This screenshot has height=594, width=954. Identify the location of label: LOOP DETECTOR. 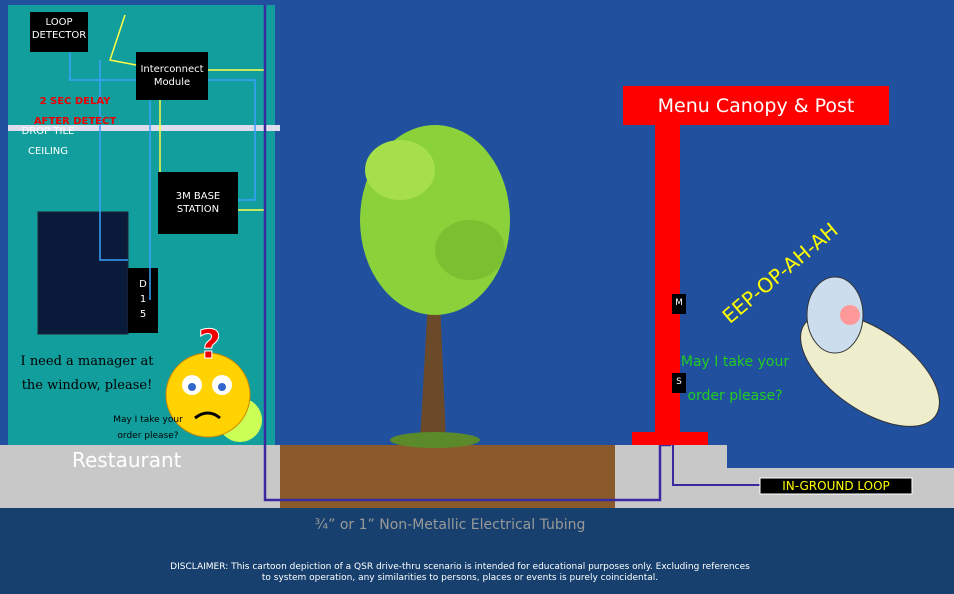
(59, 29).